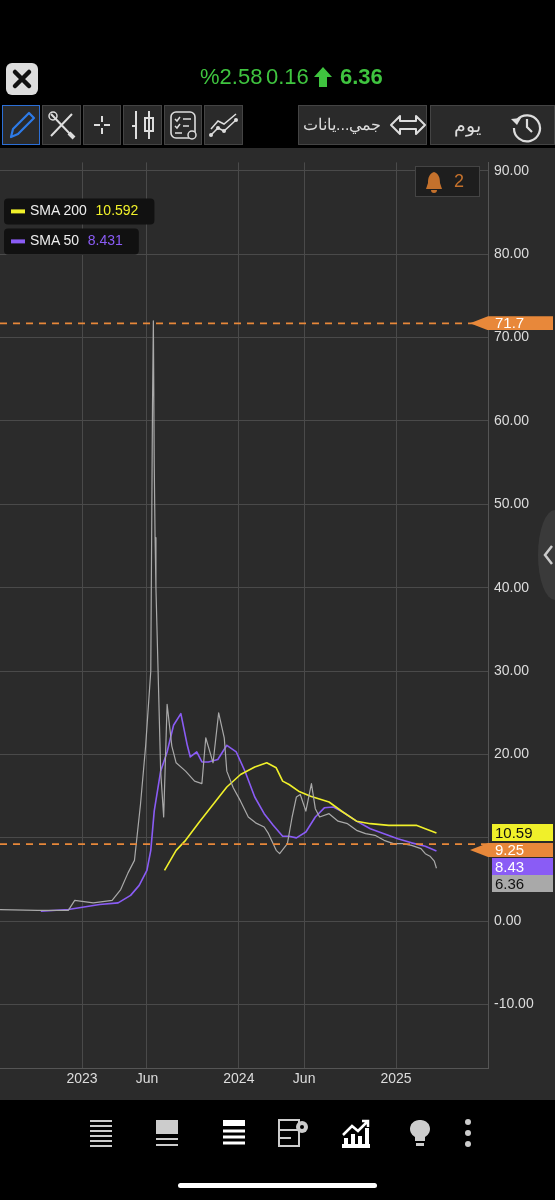  Describe the element at coordinates (467, 125) in the screenshot. I see `text: يوم` at that location.